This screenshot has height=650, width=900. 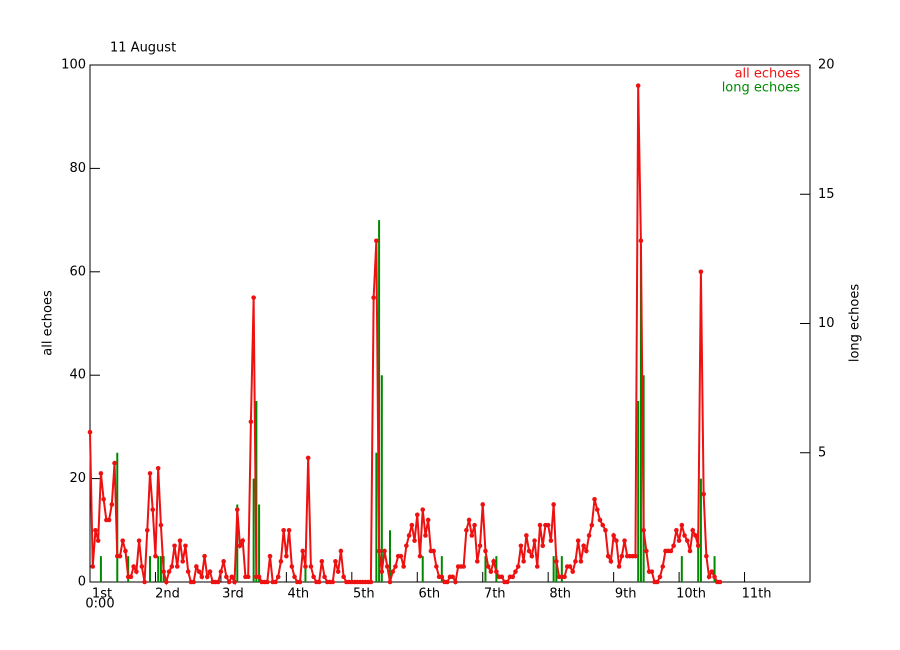 I want to click on x-tick-label: 6th, so click(x=429, y=594).